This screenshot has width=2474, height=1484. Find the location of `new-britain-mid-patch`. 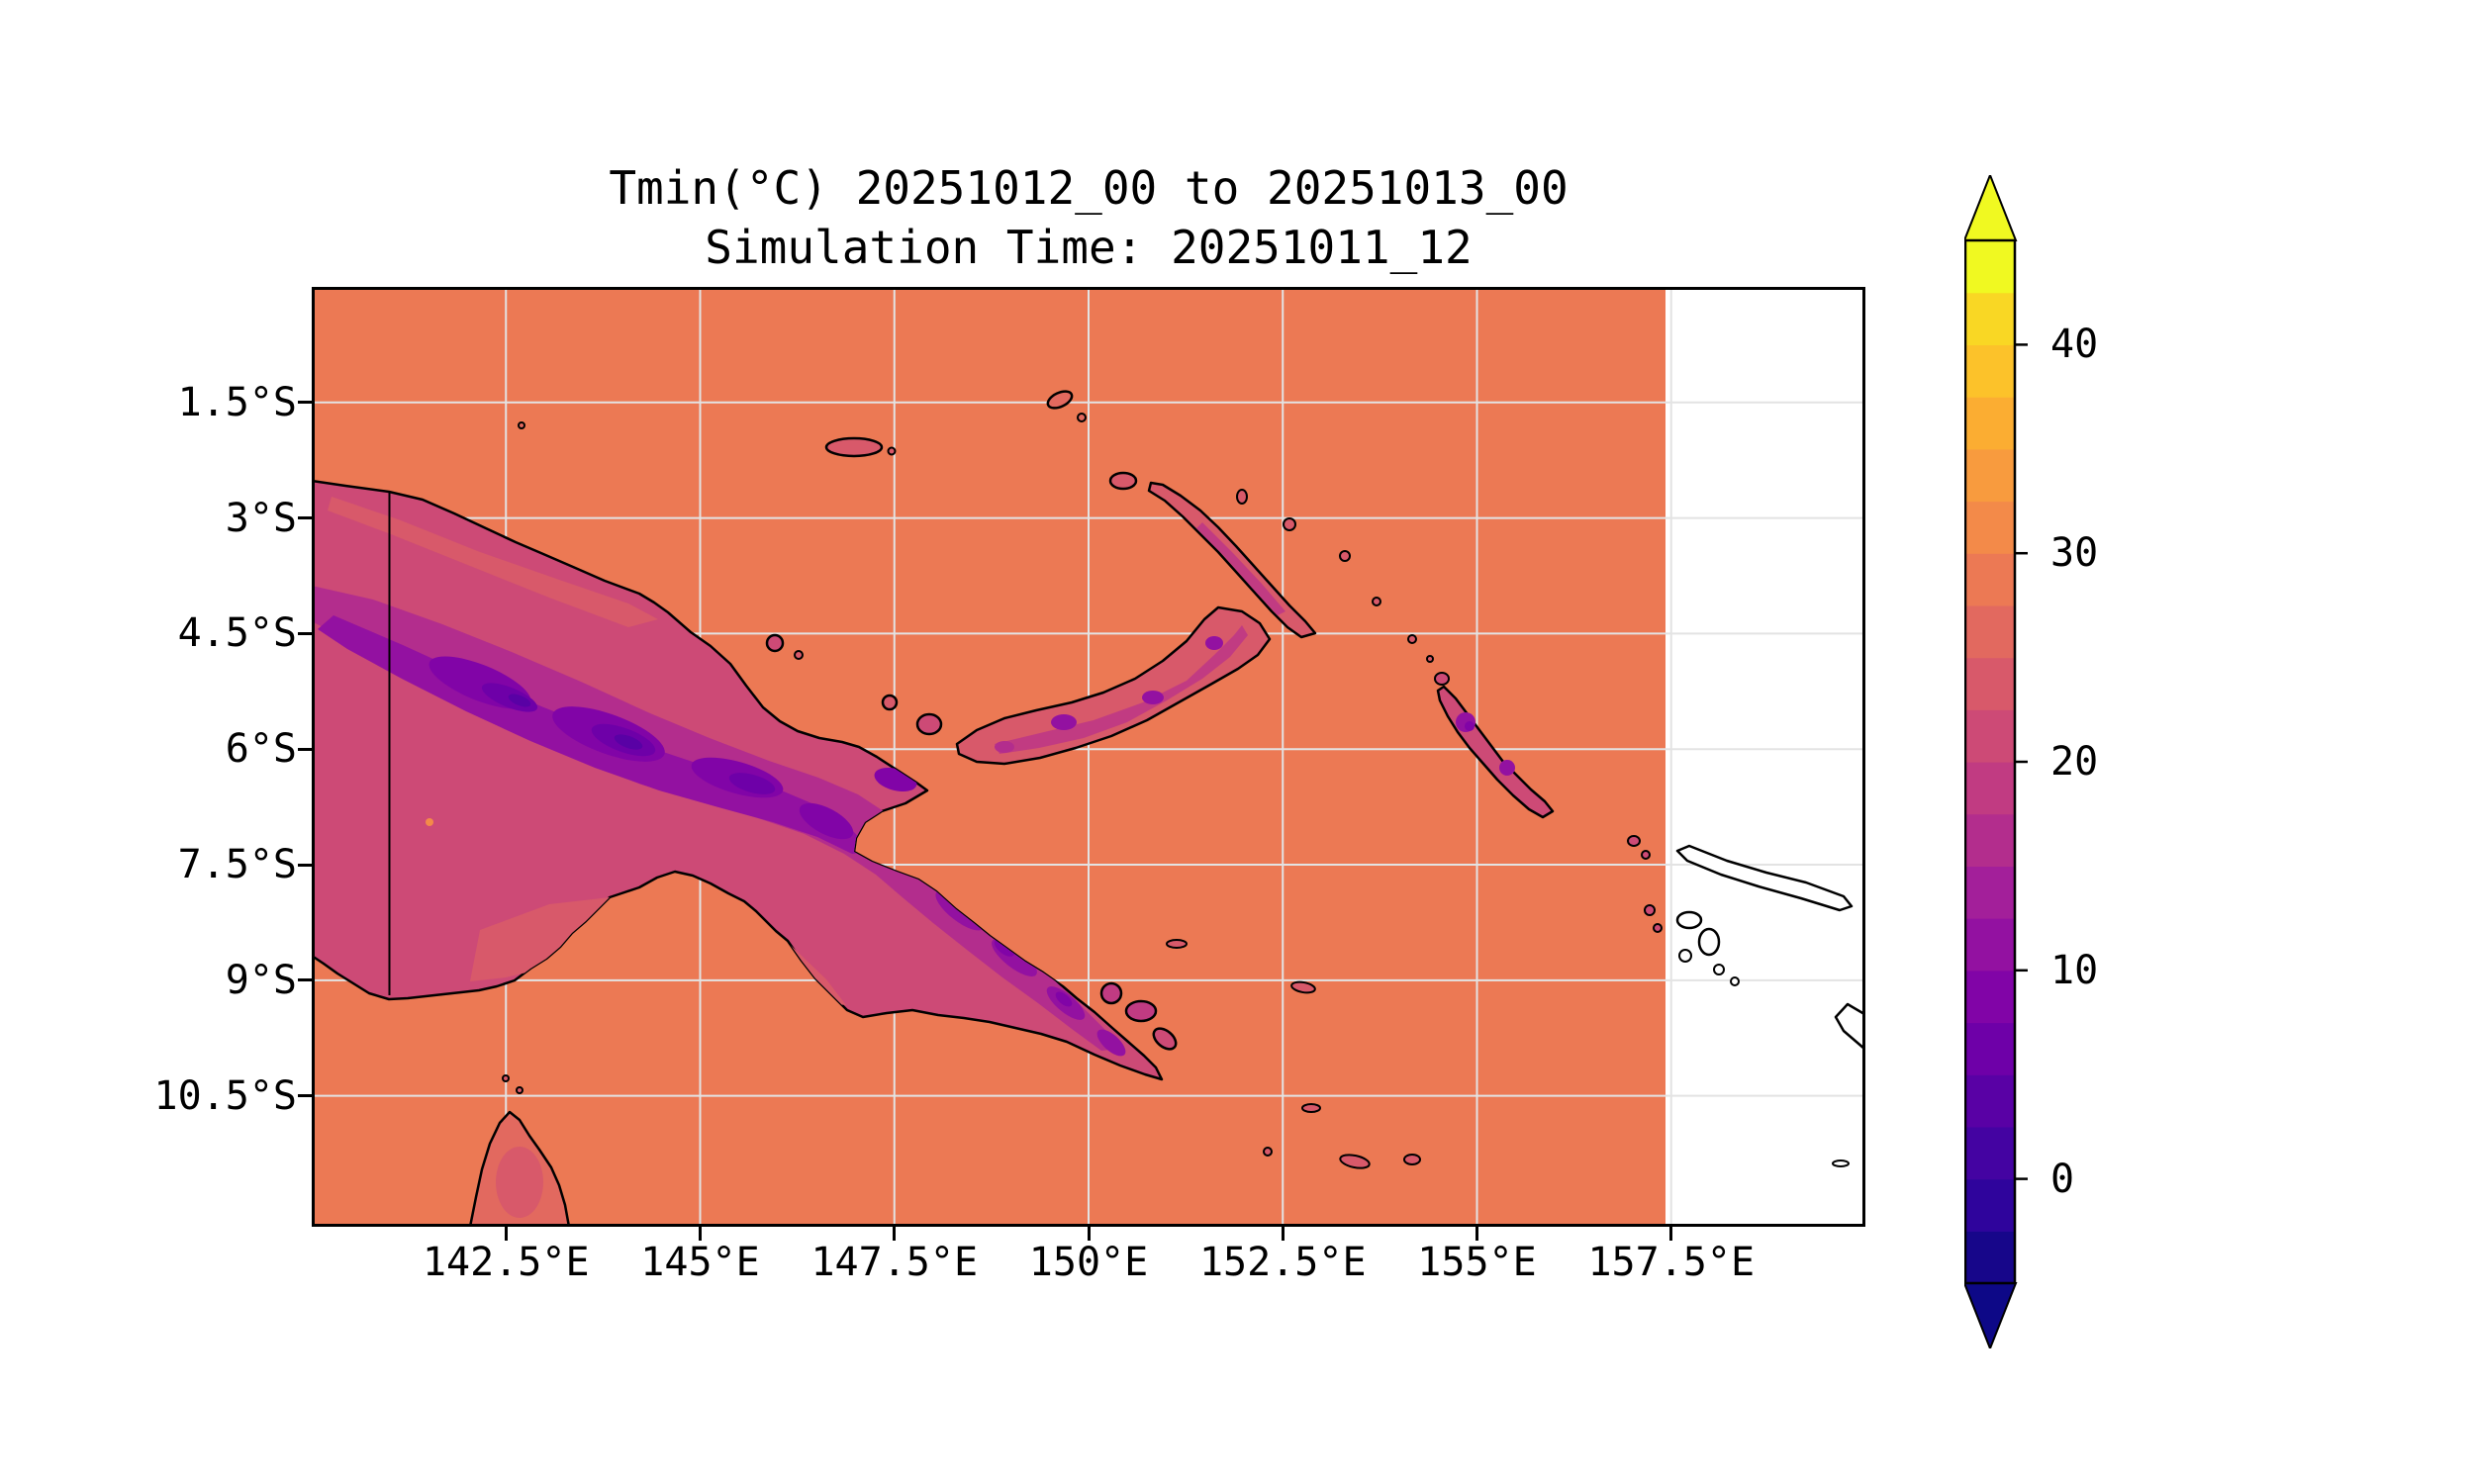

new-britain-mid-patch is located at coordinates (1005, 747).